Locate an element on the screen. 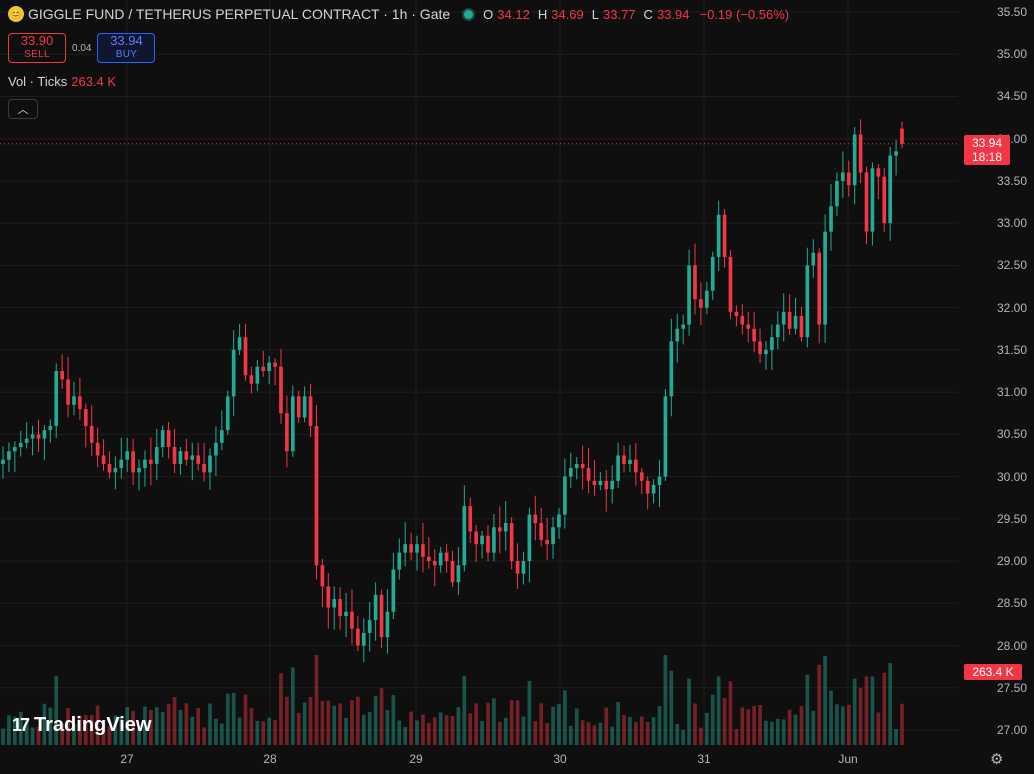 Image resolution: width=1034 pixels, height=774 pixels. sell-label: SELL is located at coordinates (37, 54).